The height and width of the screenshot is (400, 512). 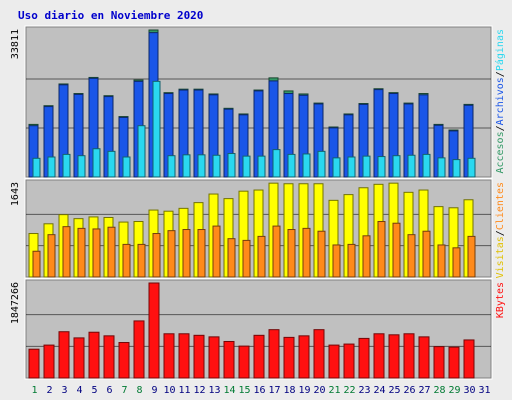 I want to click on right-legend-middle: Visitas/Clientes, so click(x=500, y=230).